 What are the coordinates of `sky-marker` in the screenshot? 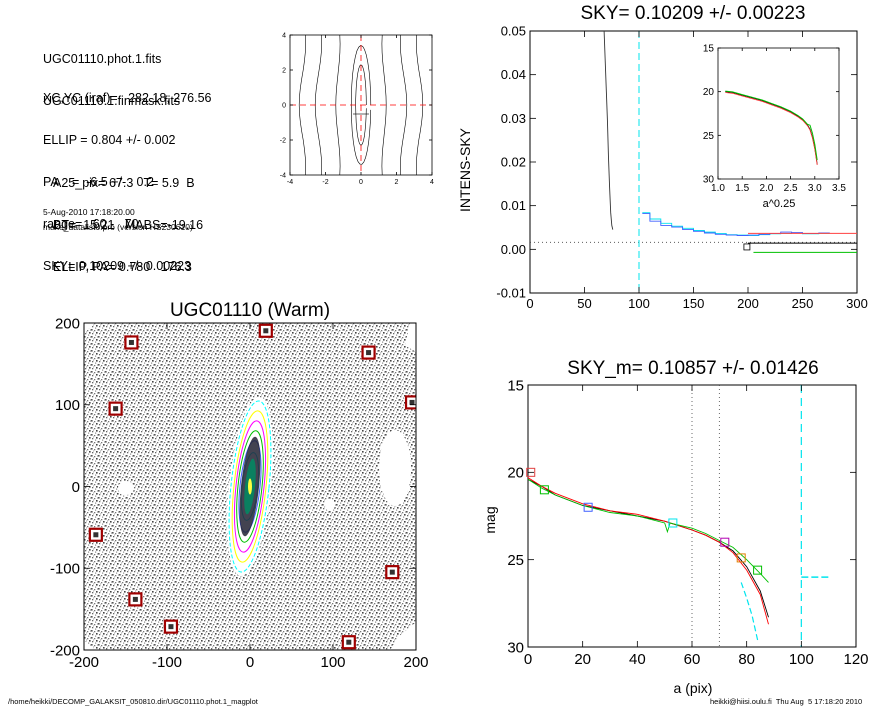 It's located at (747, 247).